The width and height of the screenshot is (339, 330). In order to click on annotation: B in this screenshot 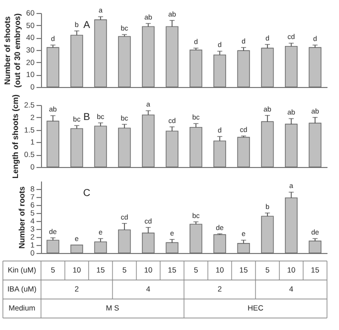, I will do `click(86, 117)`.